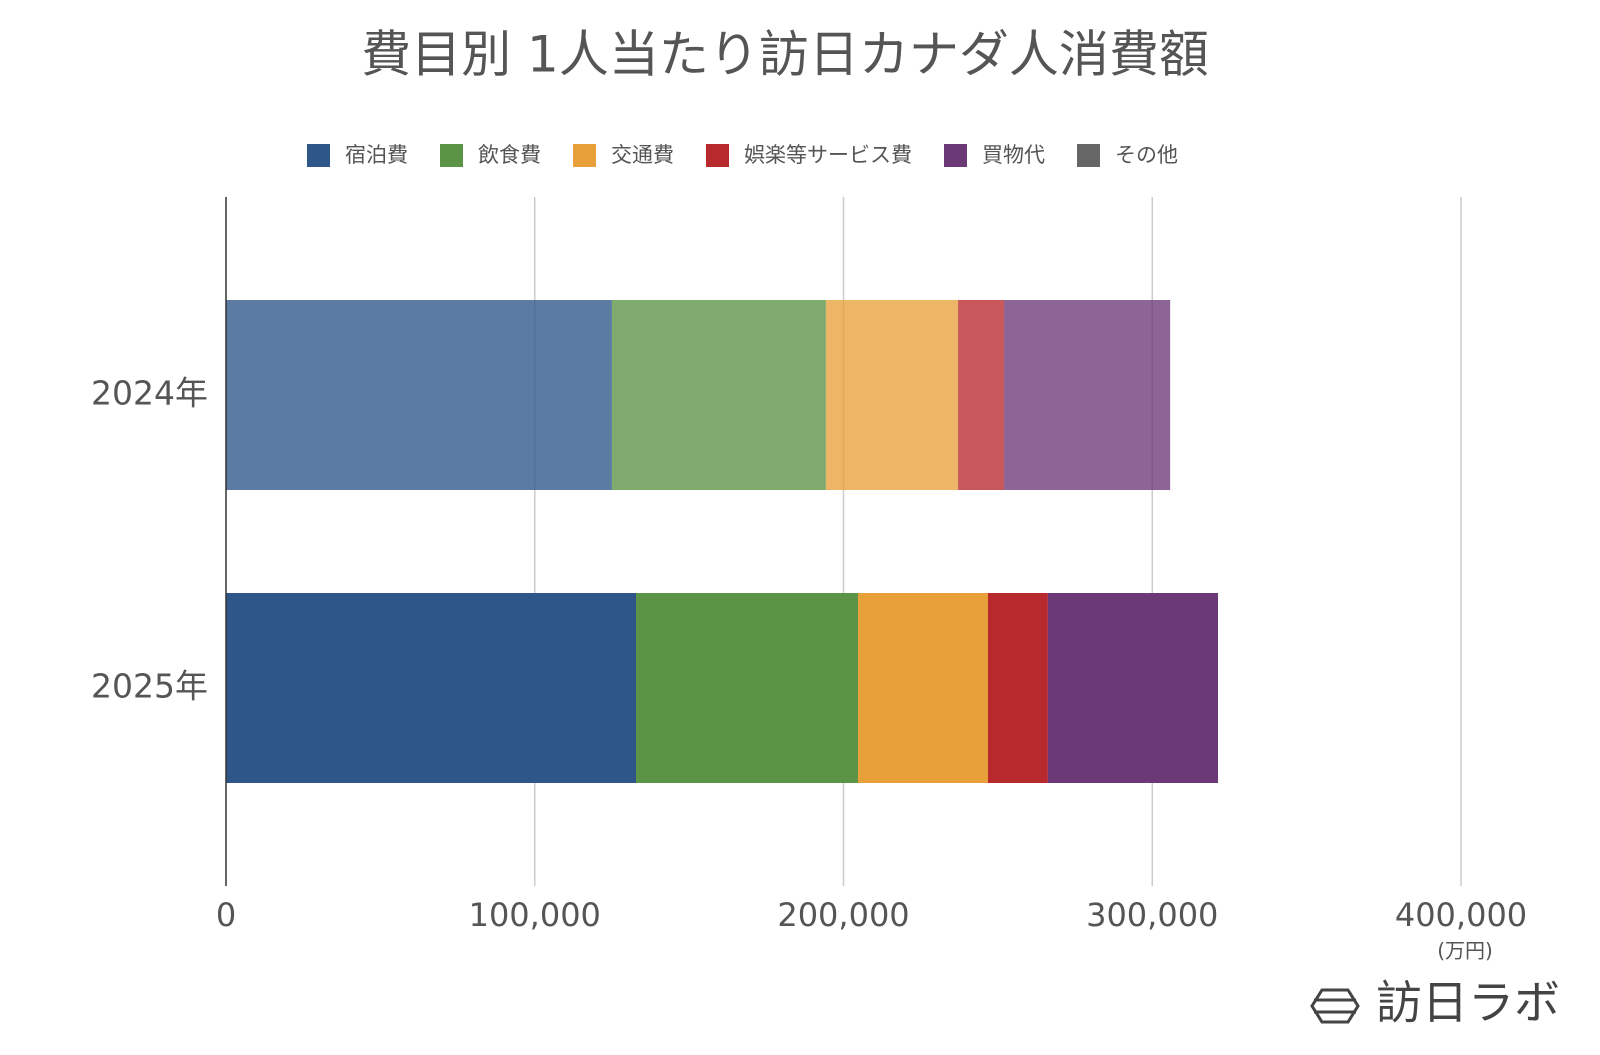 This screenshot has height=1055, width=1600. Describe the element at coordinates (1013, 155) in the screenshot. I see `legend-label: 買物代` at that location.